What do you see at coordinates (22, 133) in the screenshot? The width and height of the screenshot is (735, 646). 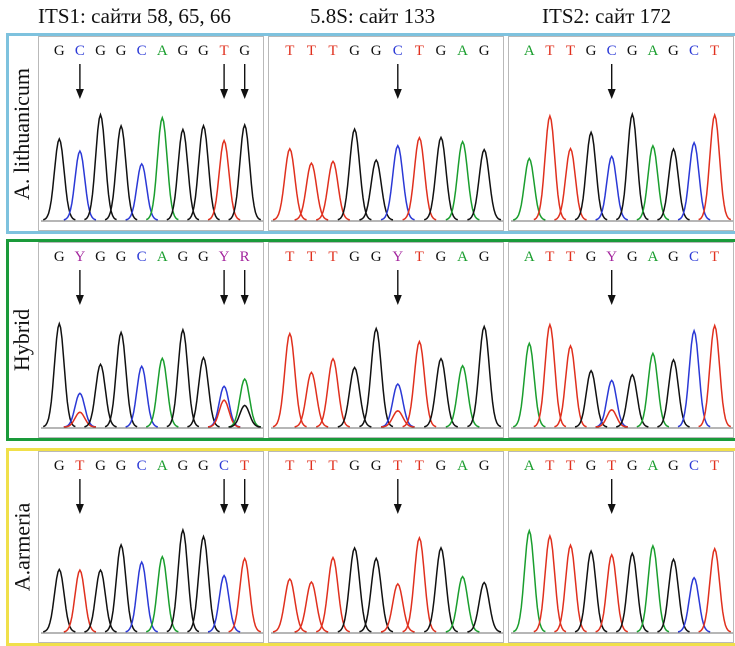 I see `row-label: A. lithuanicum` at bounding box center [22, 133].